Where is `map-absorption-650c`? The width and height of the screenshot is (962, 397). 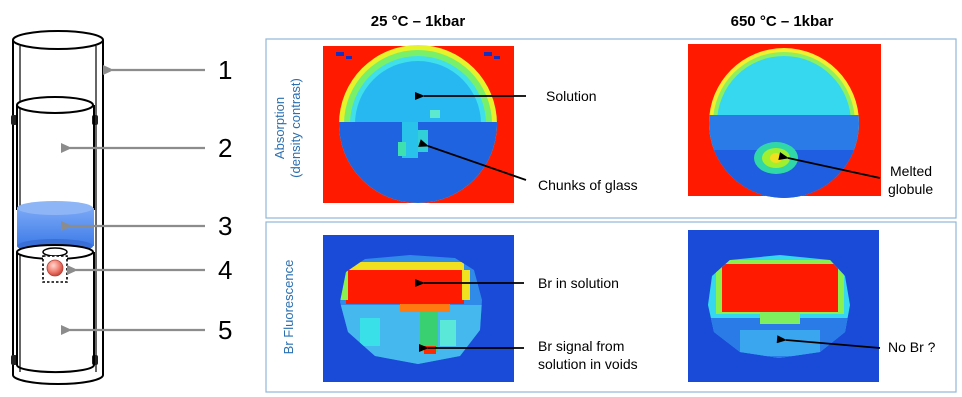 map-absorption-650c is located at coordinates (784, 121).